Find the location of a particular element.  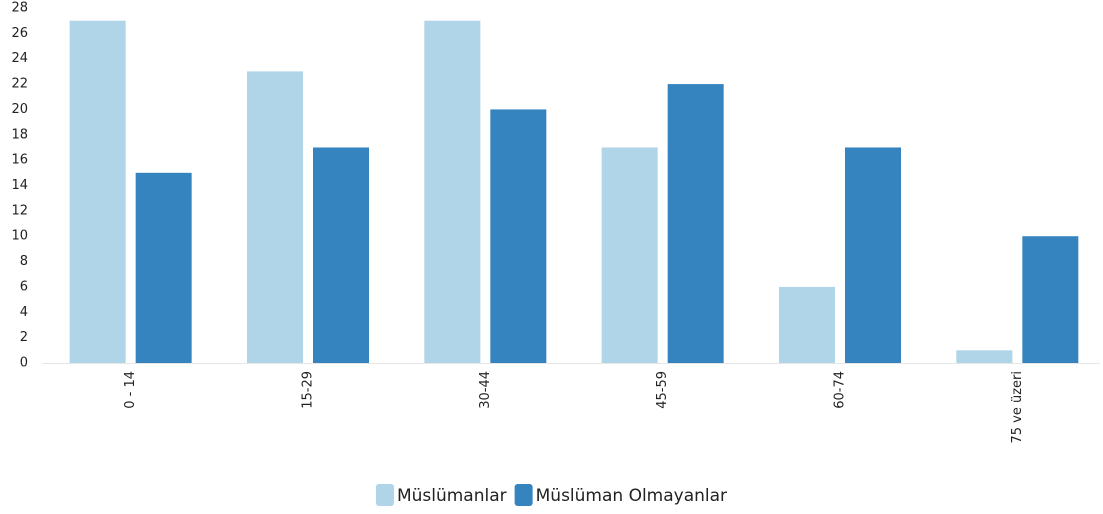

y-tick-label: 0 is located at coordinates (24, 363).